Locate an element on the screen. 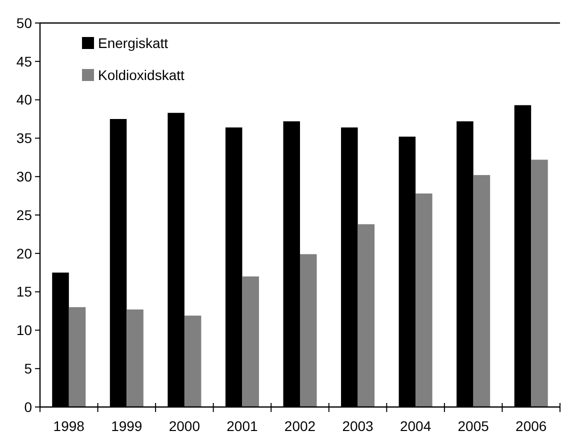  x-tick-label: 2002 is located at coordinates (300, 426).